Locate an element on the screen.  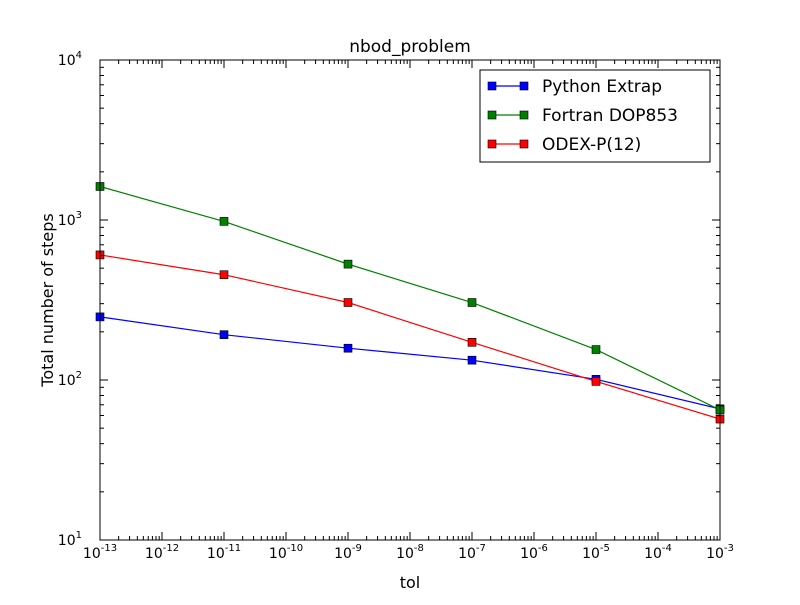
x-axis-label: tol is located at coordinates (410, 582).